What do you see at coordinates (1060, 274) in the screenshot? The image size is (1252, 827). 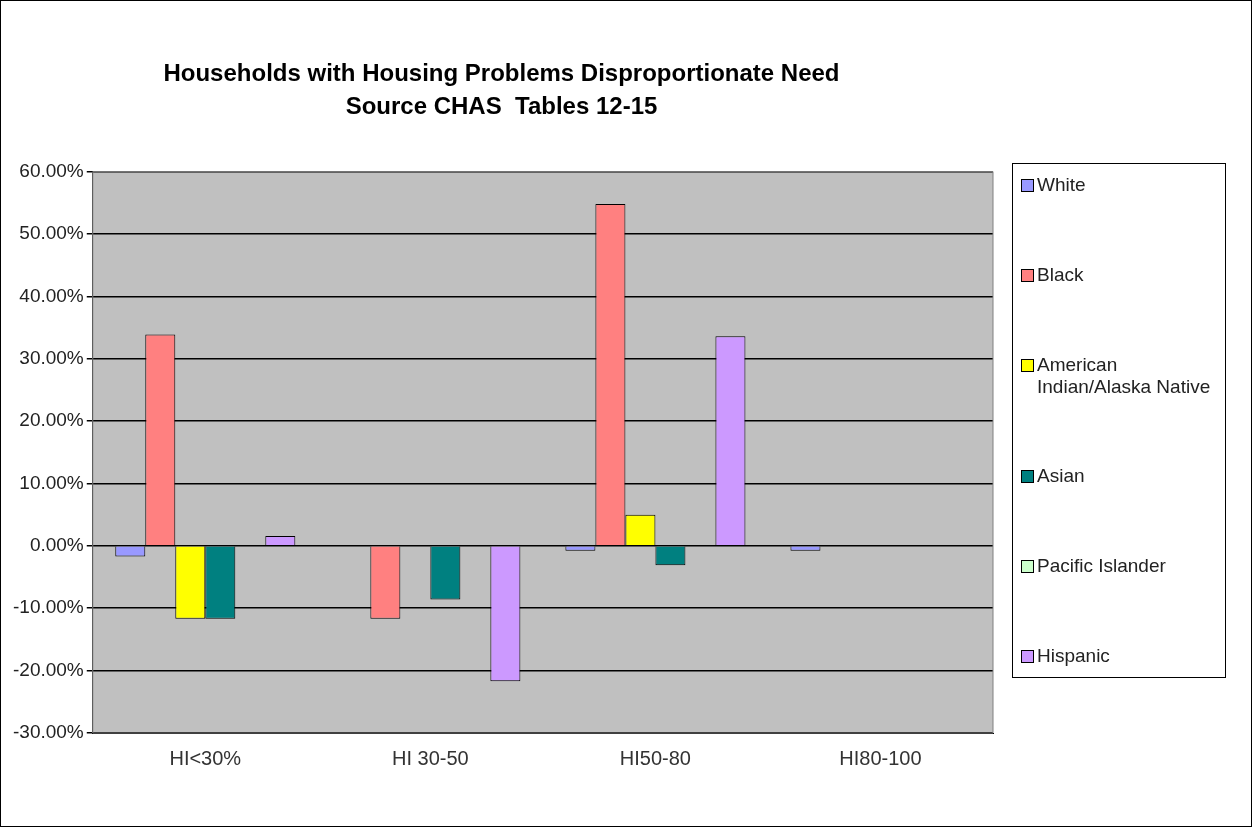 I see `legend-label: Black` at bounding box center [1060, 274].